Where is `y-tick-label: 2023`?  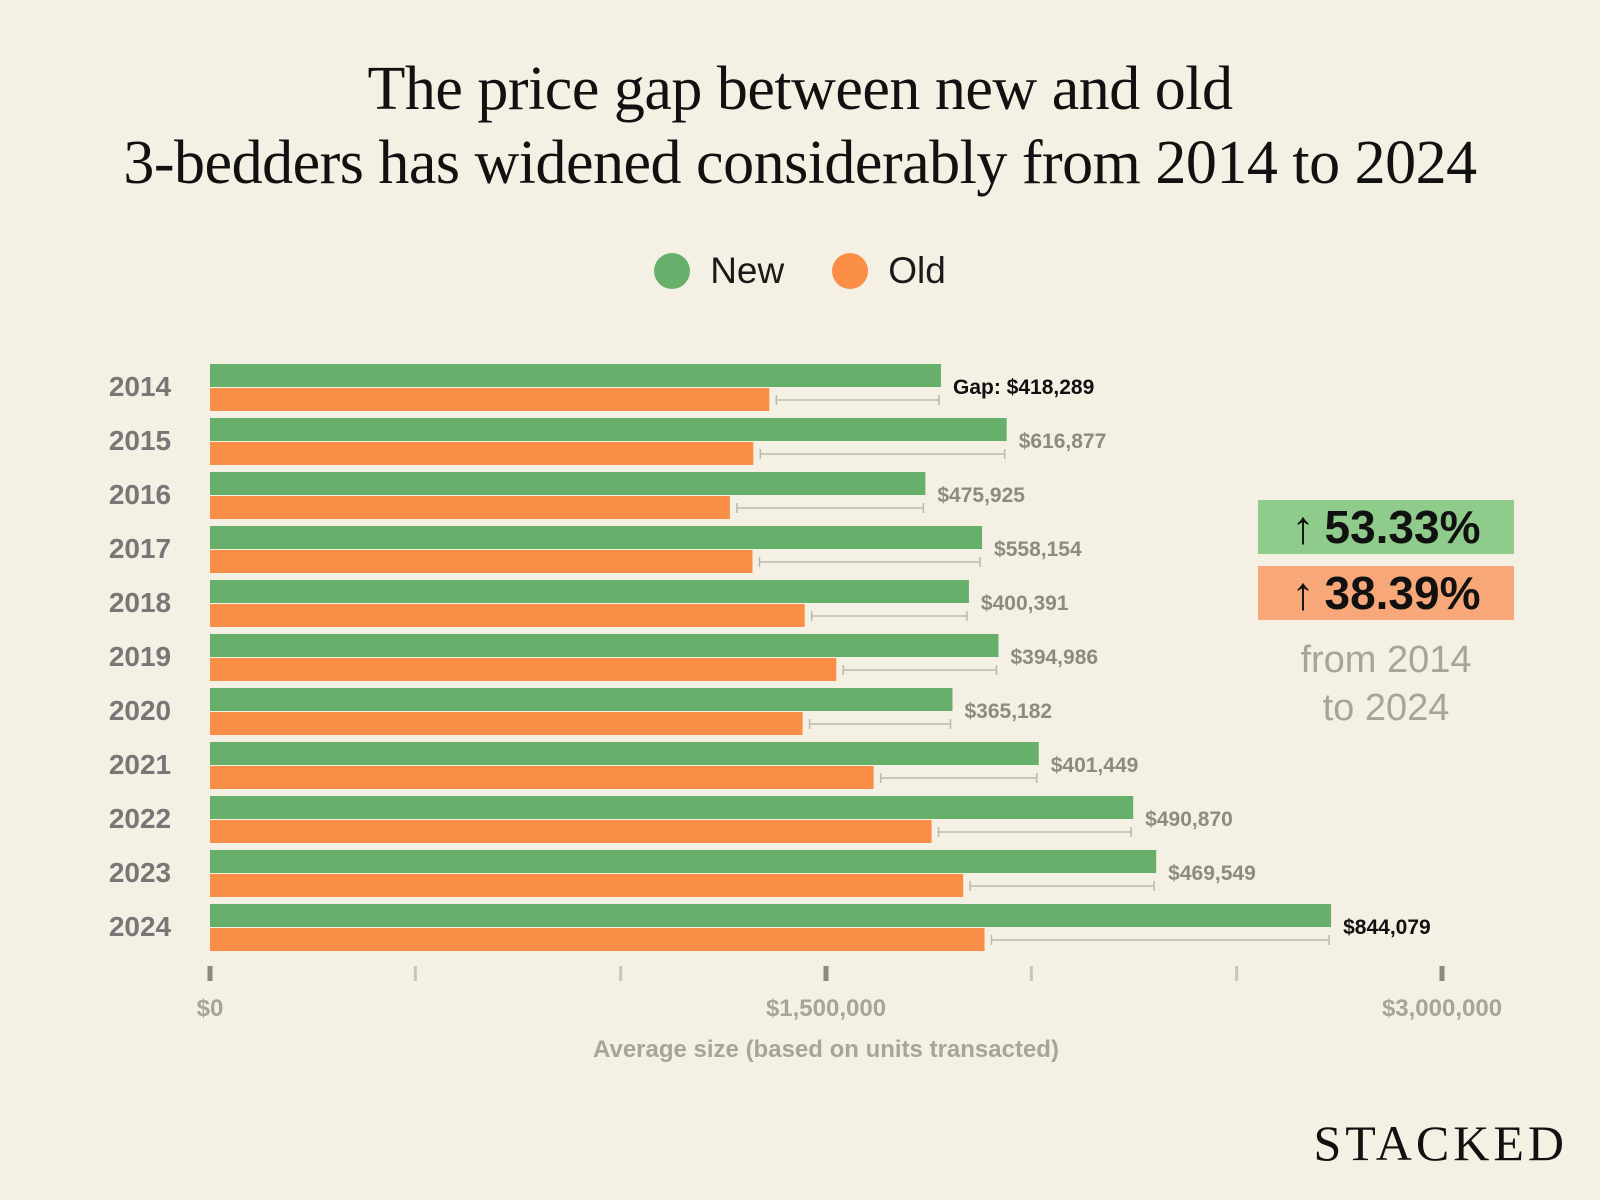 y-tick-label: 2023 is located at coordinates (140, 872).